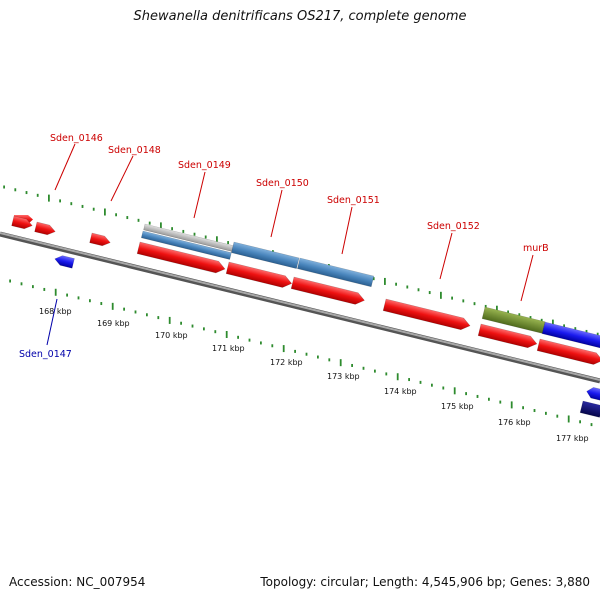 This screenshot has width=600, height=600. Describe the element at coordinates (55, 311) in the screenshot. I see `scale-label-168: 168 kbp` at that location.